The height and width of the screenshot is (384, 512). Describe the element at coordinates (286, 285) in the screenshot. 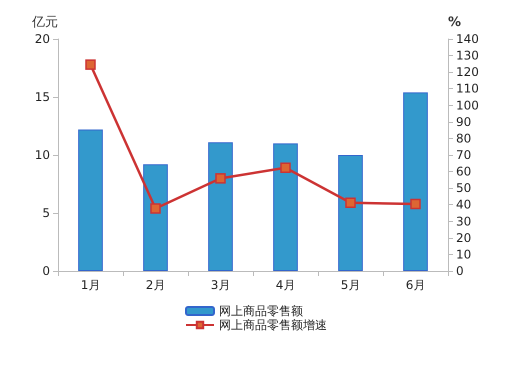

I see `x-tick-label: 4月` at that location.